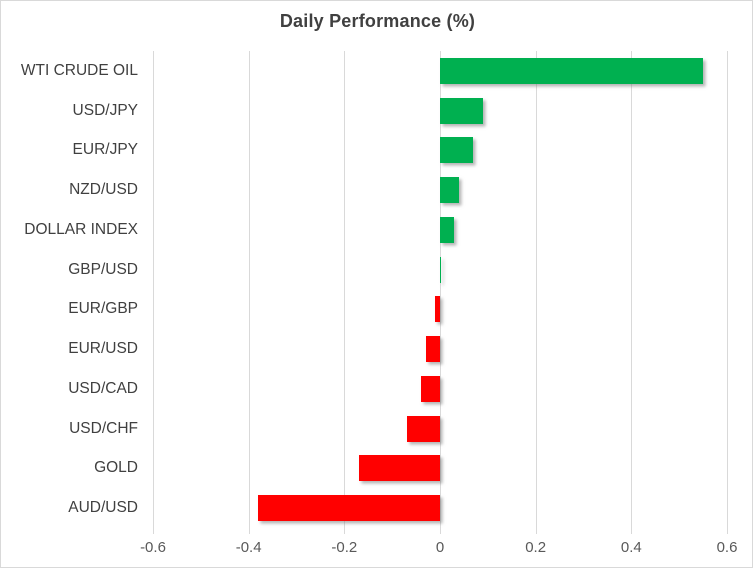 The image size is (753, 568). What do you see at coordinates (437, 309) in the screenshot?
I see `bar-eur-gbp` at bounding box center [437, 309].